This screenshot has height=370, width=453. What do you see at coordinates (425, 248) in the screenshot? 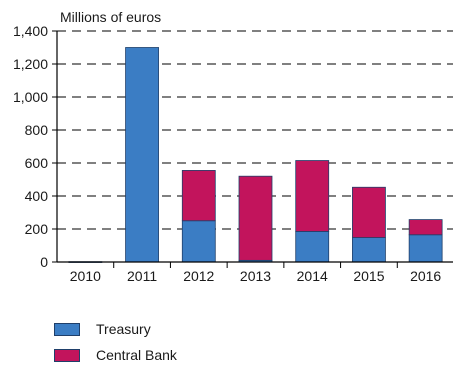
I see `bar-treasury-2016` at bounding box center [425, 248].